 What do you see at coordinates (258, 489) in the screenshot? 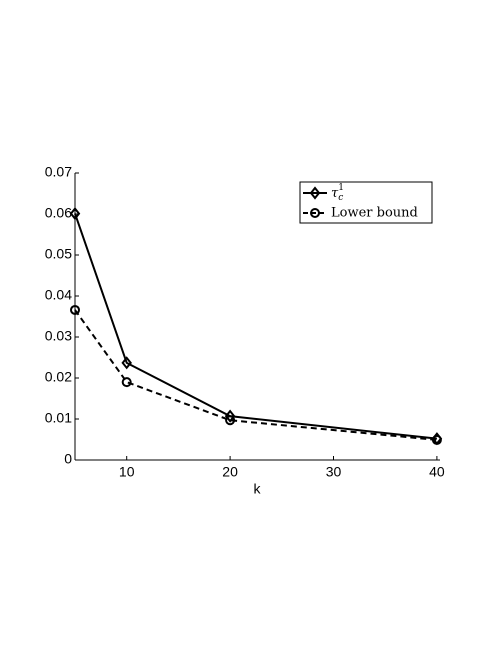
I see `x-axis-label: k` at bounding box center [258, 489].